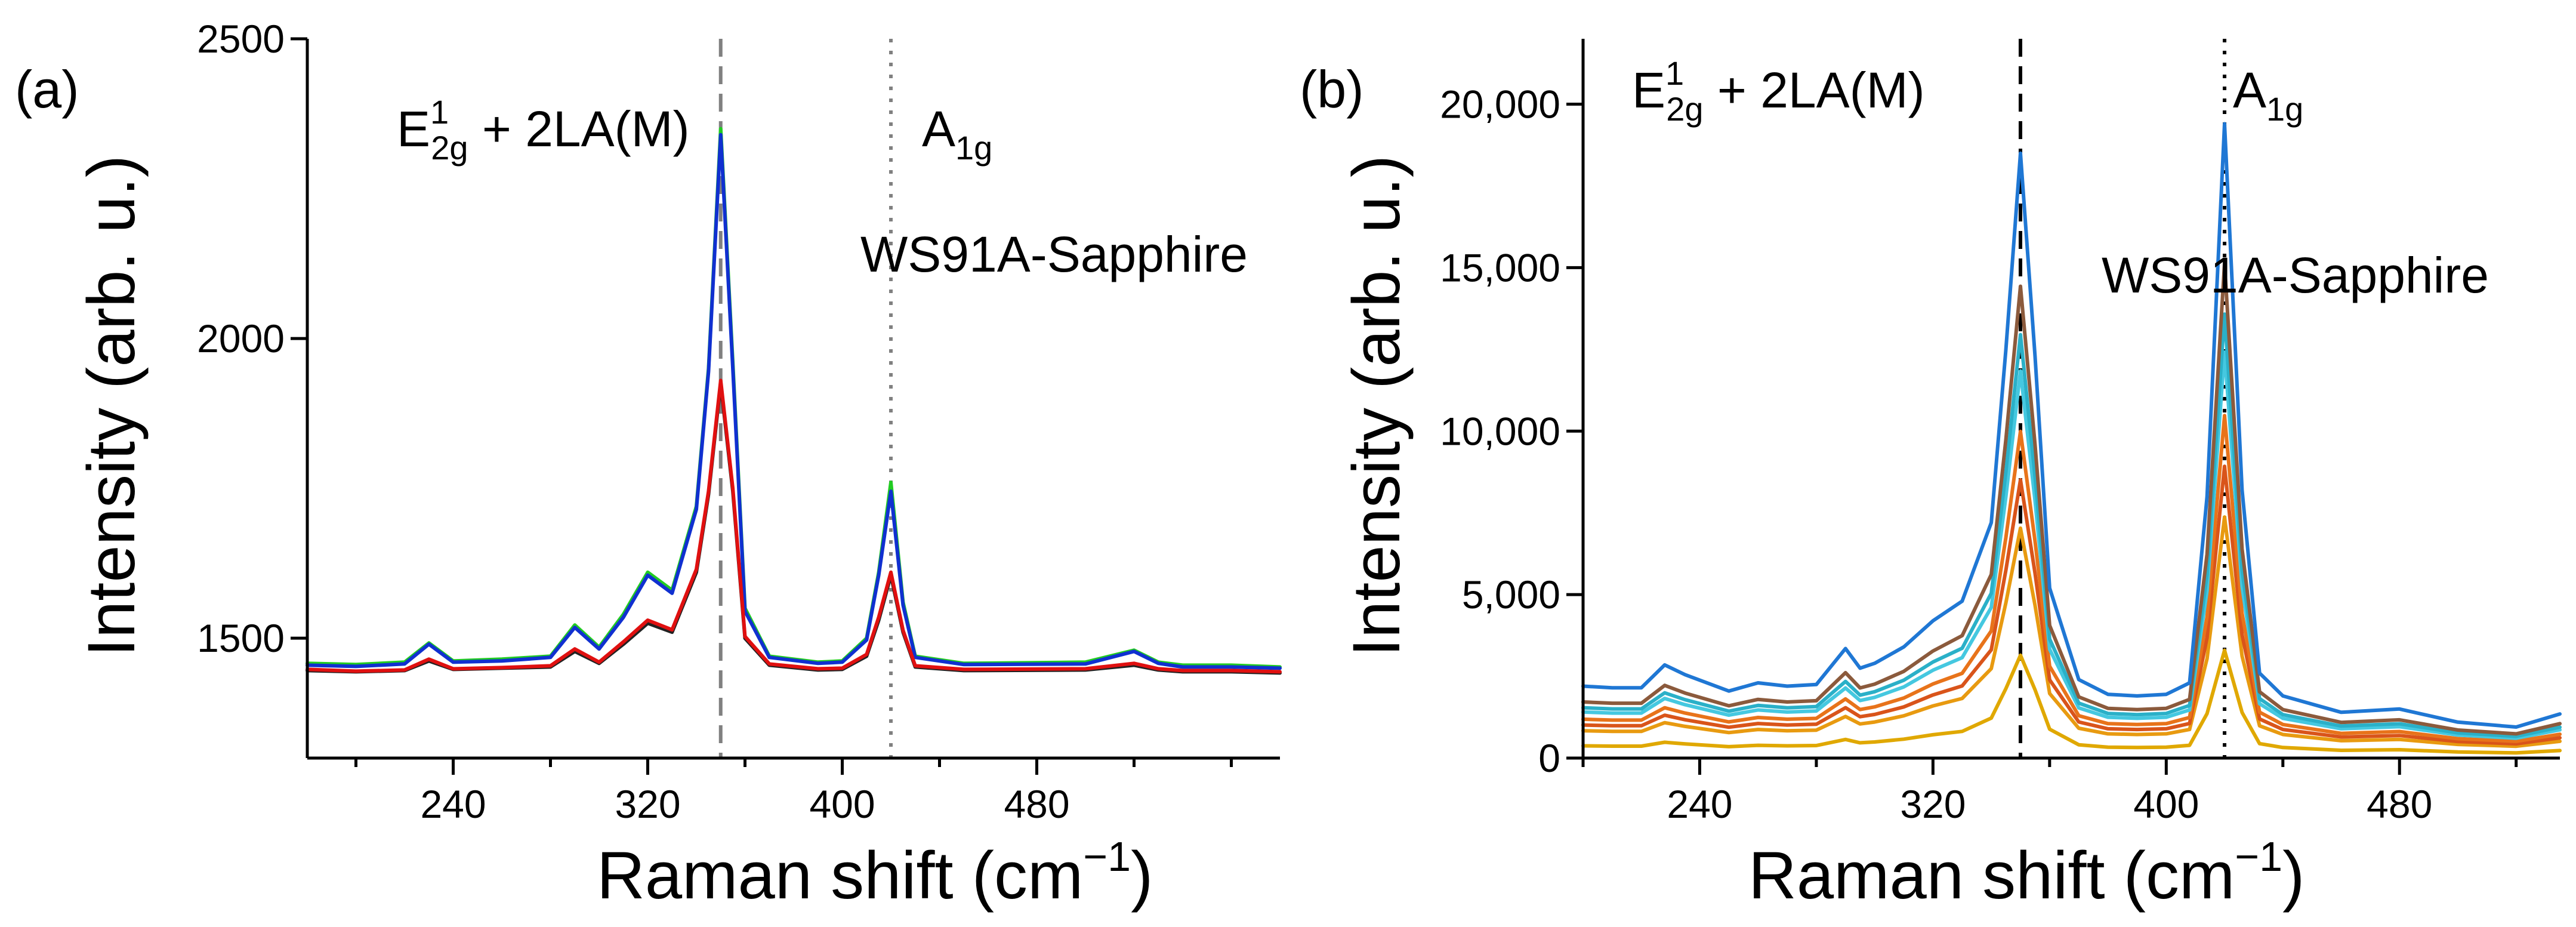 The image size is (2576, 927). I want to click on panel-b-y-ticks: 0 5,000 10,000 15,000 20,000, so click(1512, 431).